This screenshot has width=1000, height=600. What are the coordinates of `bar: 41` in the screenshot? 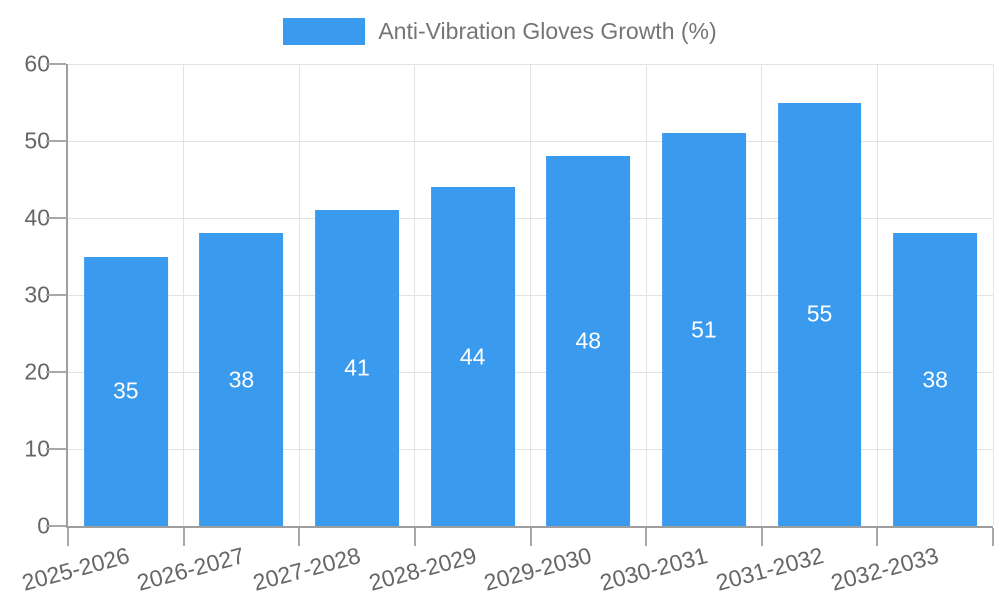 It's located at (357, 368).